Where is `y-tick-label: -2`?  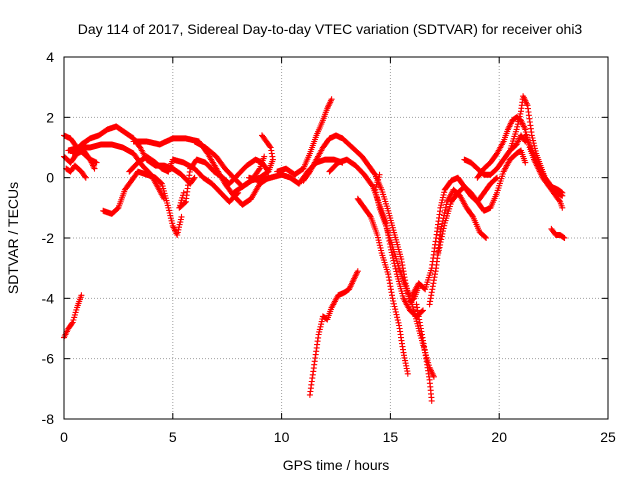
y-tick-label: -2 is located at coordinates (48, 238).